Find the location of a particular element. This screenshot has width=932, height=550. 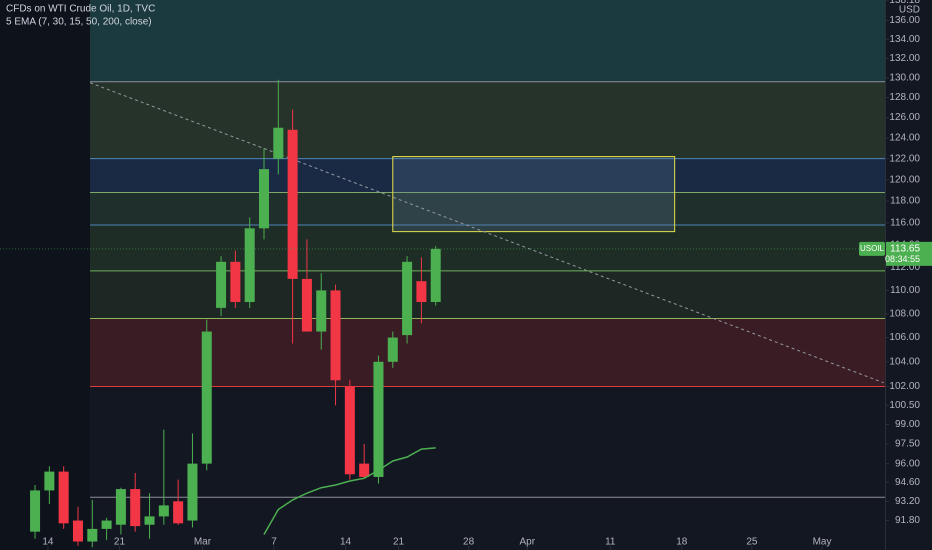

y-tick-label: 134.00 is located at coordinates (904, 39).